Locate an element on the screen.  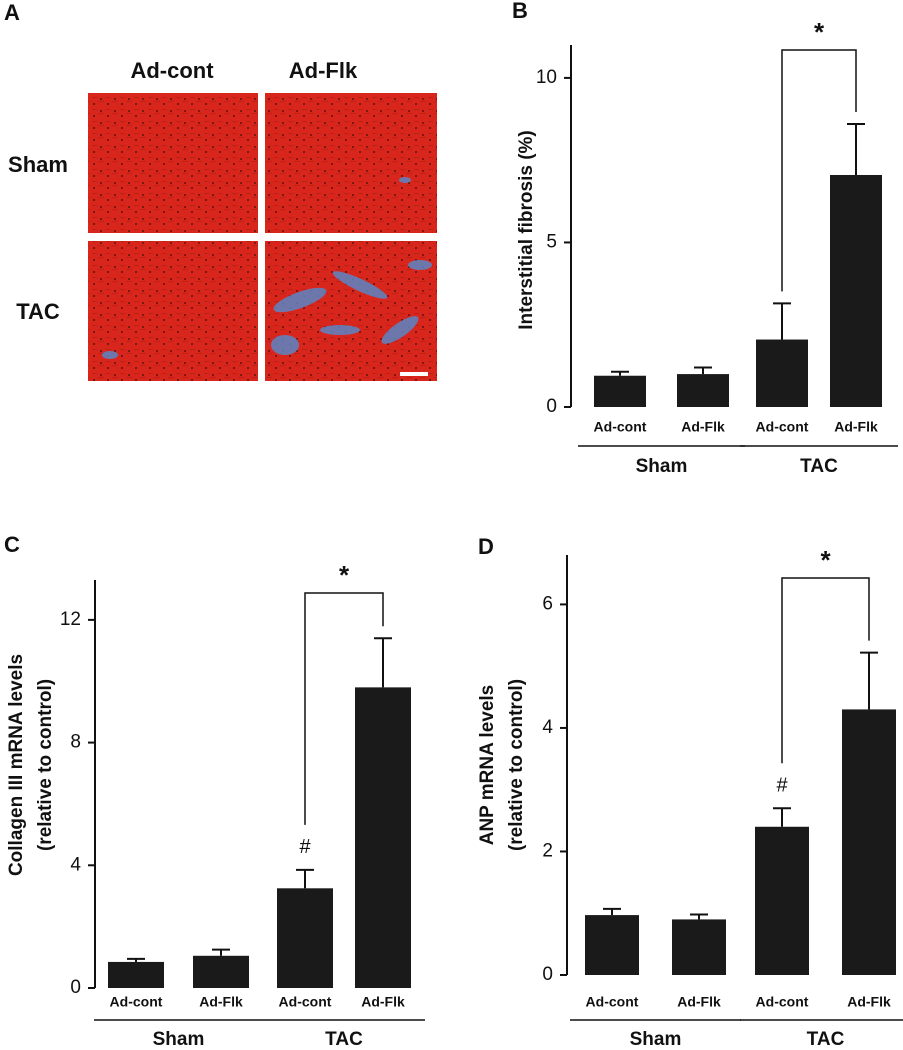
y-tick-label: 8 is located at coordinates (75, 742).